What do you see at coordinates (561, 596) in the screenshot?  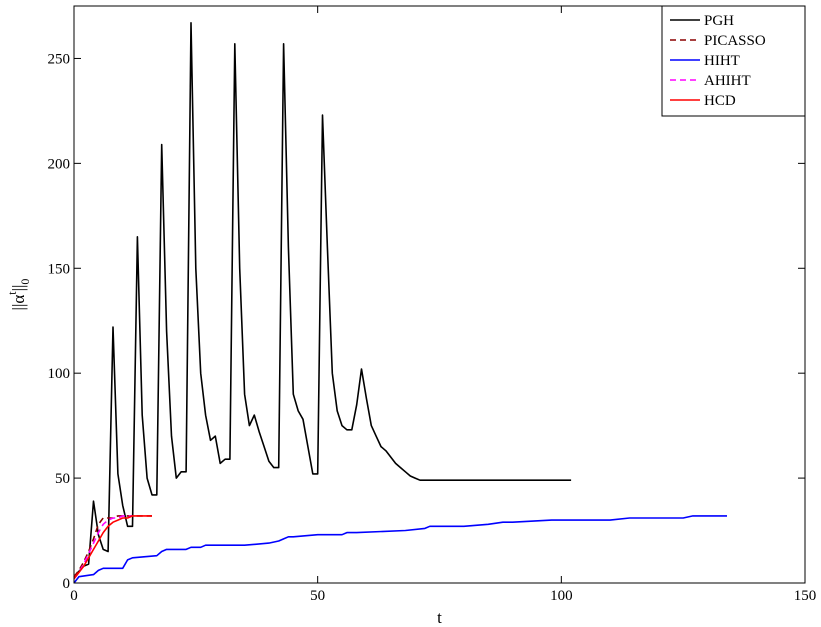 I see `x-tick-label: 100` at bounding box center [561, 596].